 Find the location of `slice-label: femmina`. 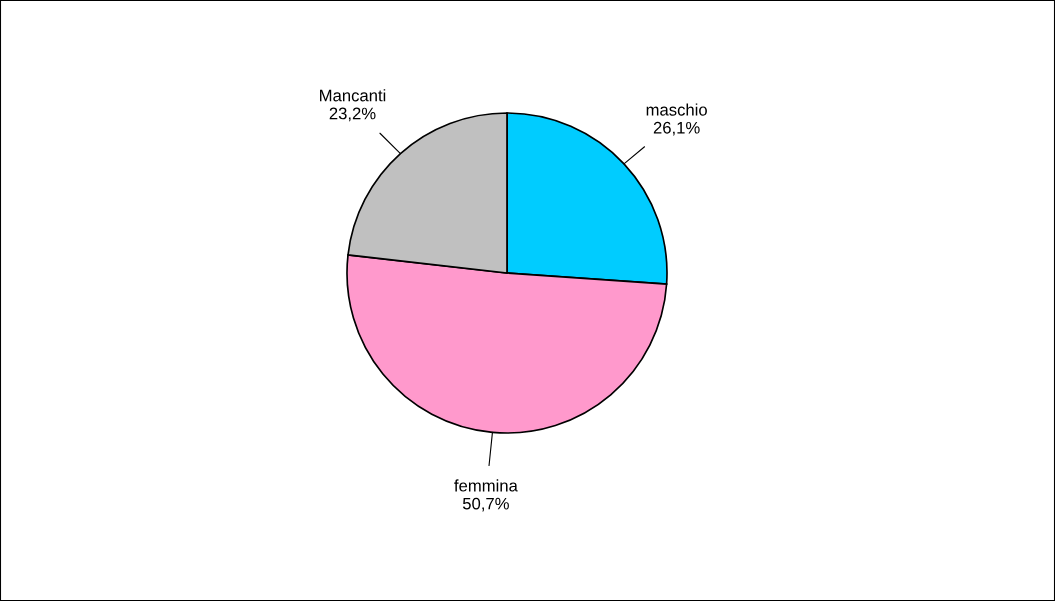

slice-label: femmina is located at coordinates (486, 485).